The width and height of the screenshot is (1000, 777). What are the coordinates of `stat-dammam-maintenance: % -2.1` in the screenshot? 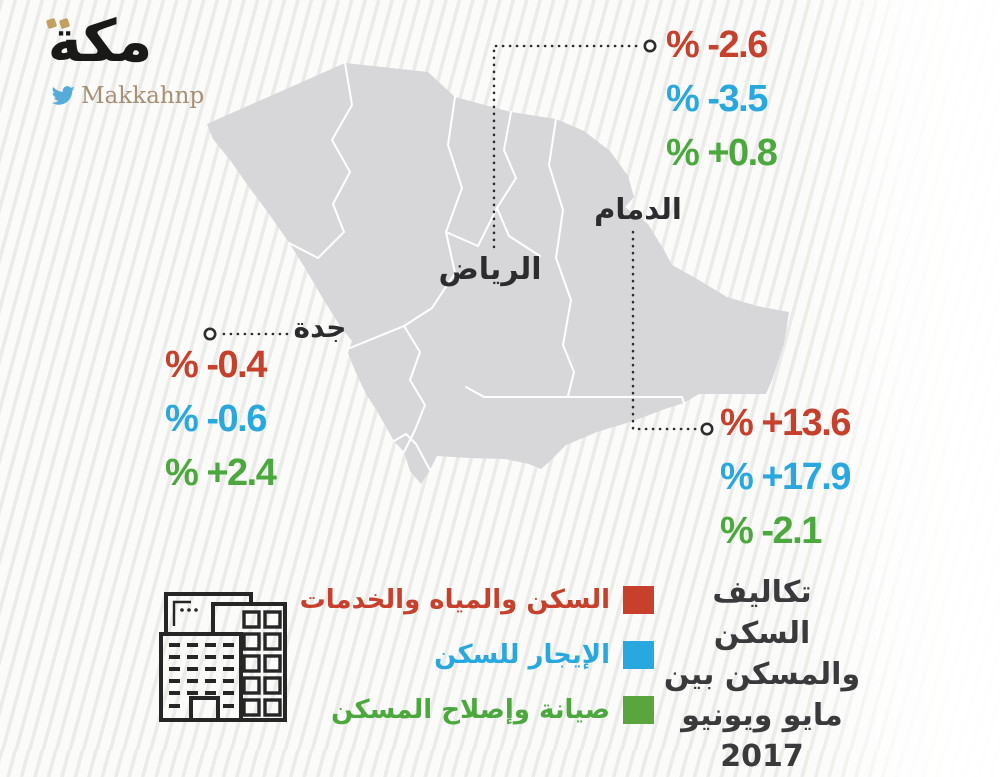 It's located at (771, 531).